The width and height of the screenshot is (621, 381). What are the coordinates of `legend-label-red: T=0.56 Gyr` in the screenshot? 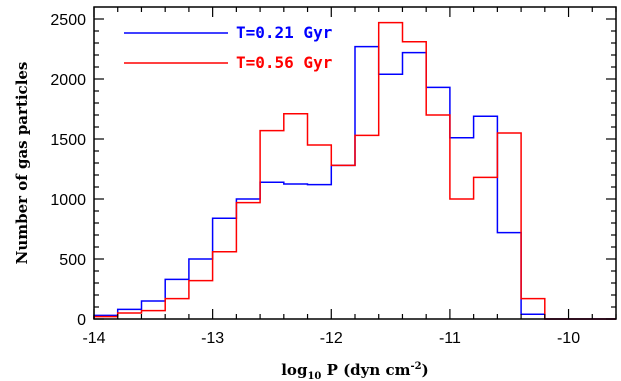 It's located at (284, 62).